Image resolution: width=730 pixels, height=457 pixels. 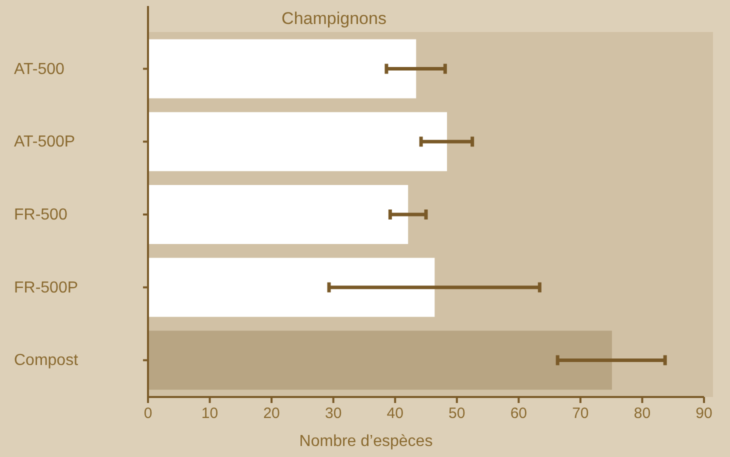 I want to click on x-tick-label: 30, so click(x=333, y=413).